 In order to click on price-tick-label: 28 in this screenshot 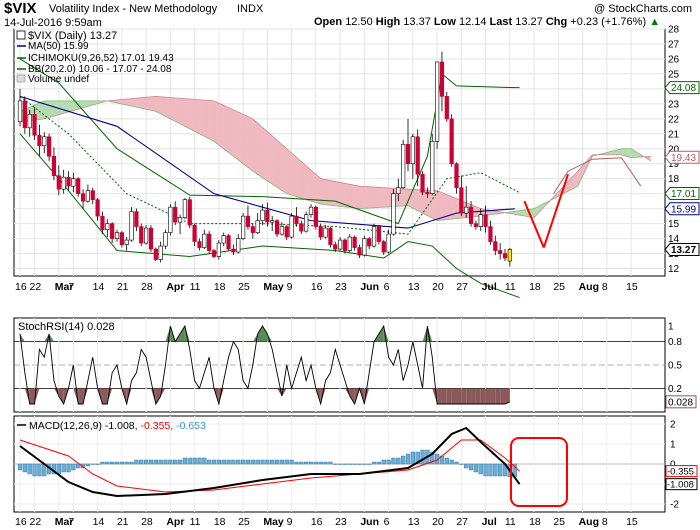, I will do `click(674, 30)`.